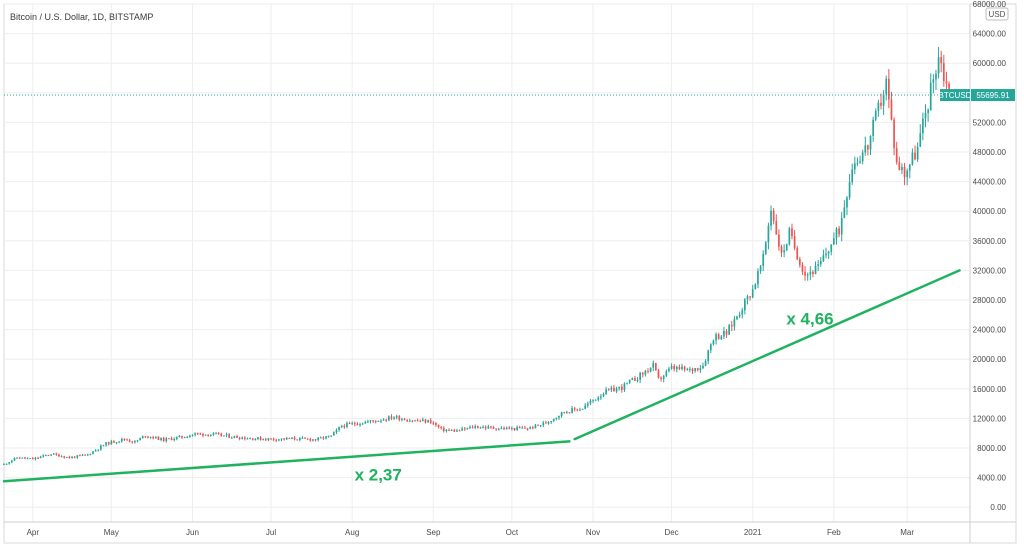  Describe the element at coordinates (998, 507) in the screenshot. I see `y-tick-label: 0.00` at that location.